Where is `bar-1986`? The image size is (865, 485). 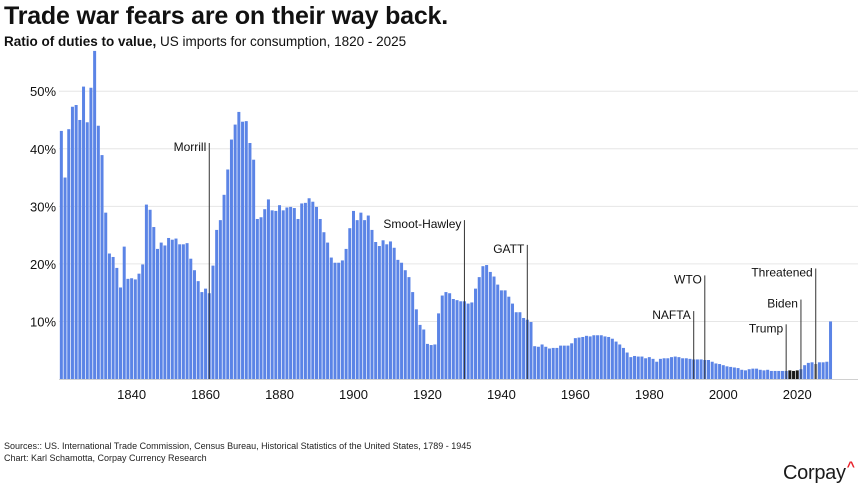 bar-1986 is located at coordinates (672, 368).